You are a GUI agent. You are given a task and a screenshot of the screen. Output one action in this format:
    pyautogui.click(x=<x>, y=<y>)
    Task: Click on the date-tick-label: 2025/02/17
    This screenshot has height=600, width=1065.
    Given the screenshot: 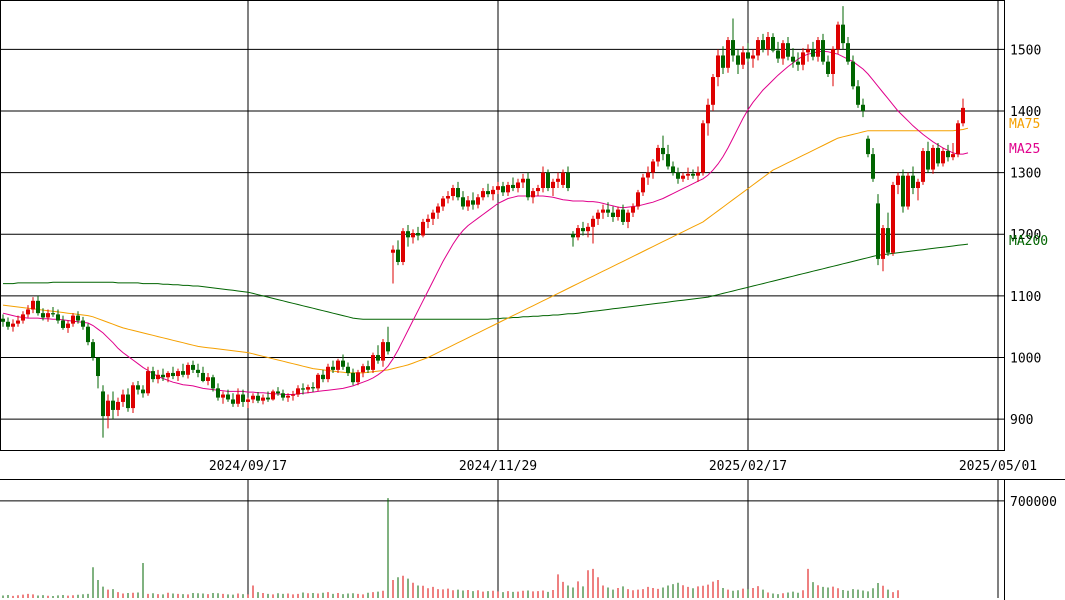 What is the action you would take?
    pyautogui.click(x=748, y=466)
    